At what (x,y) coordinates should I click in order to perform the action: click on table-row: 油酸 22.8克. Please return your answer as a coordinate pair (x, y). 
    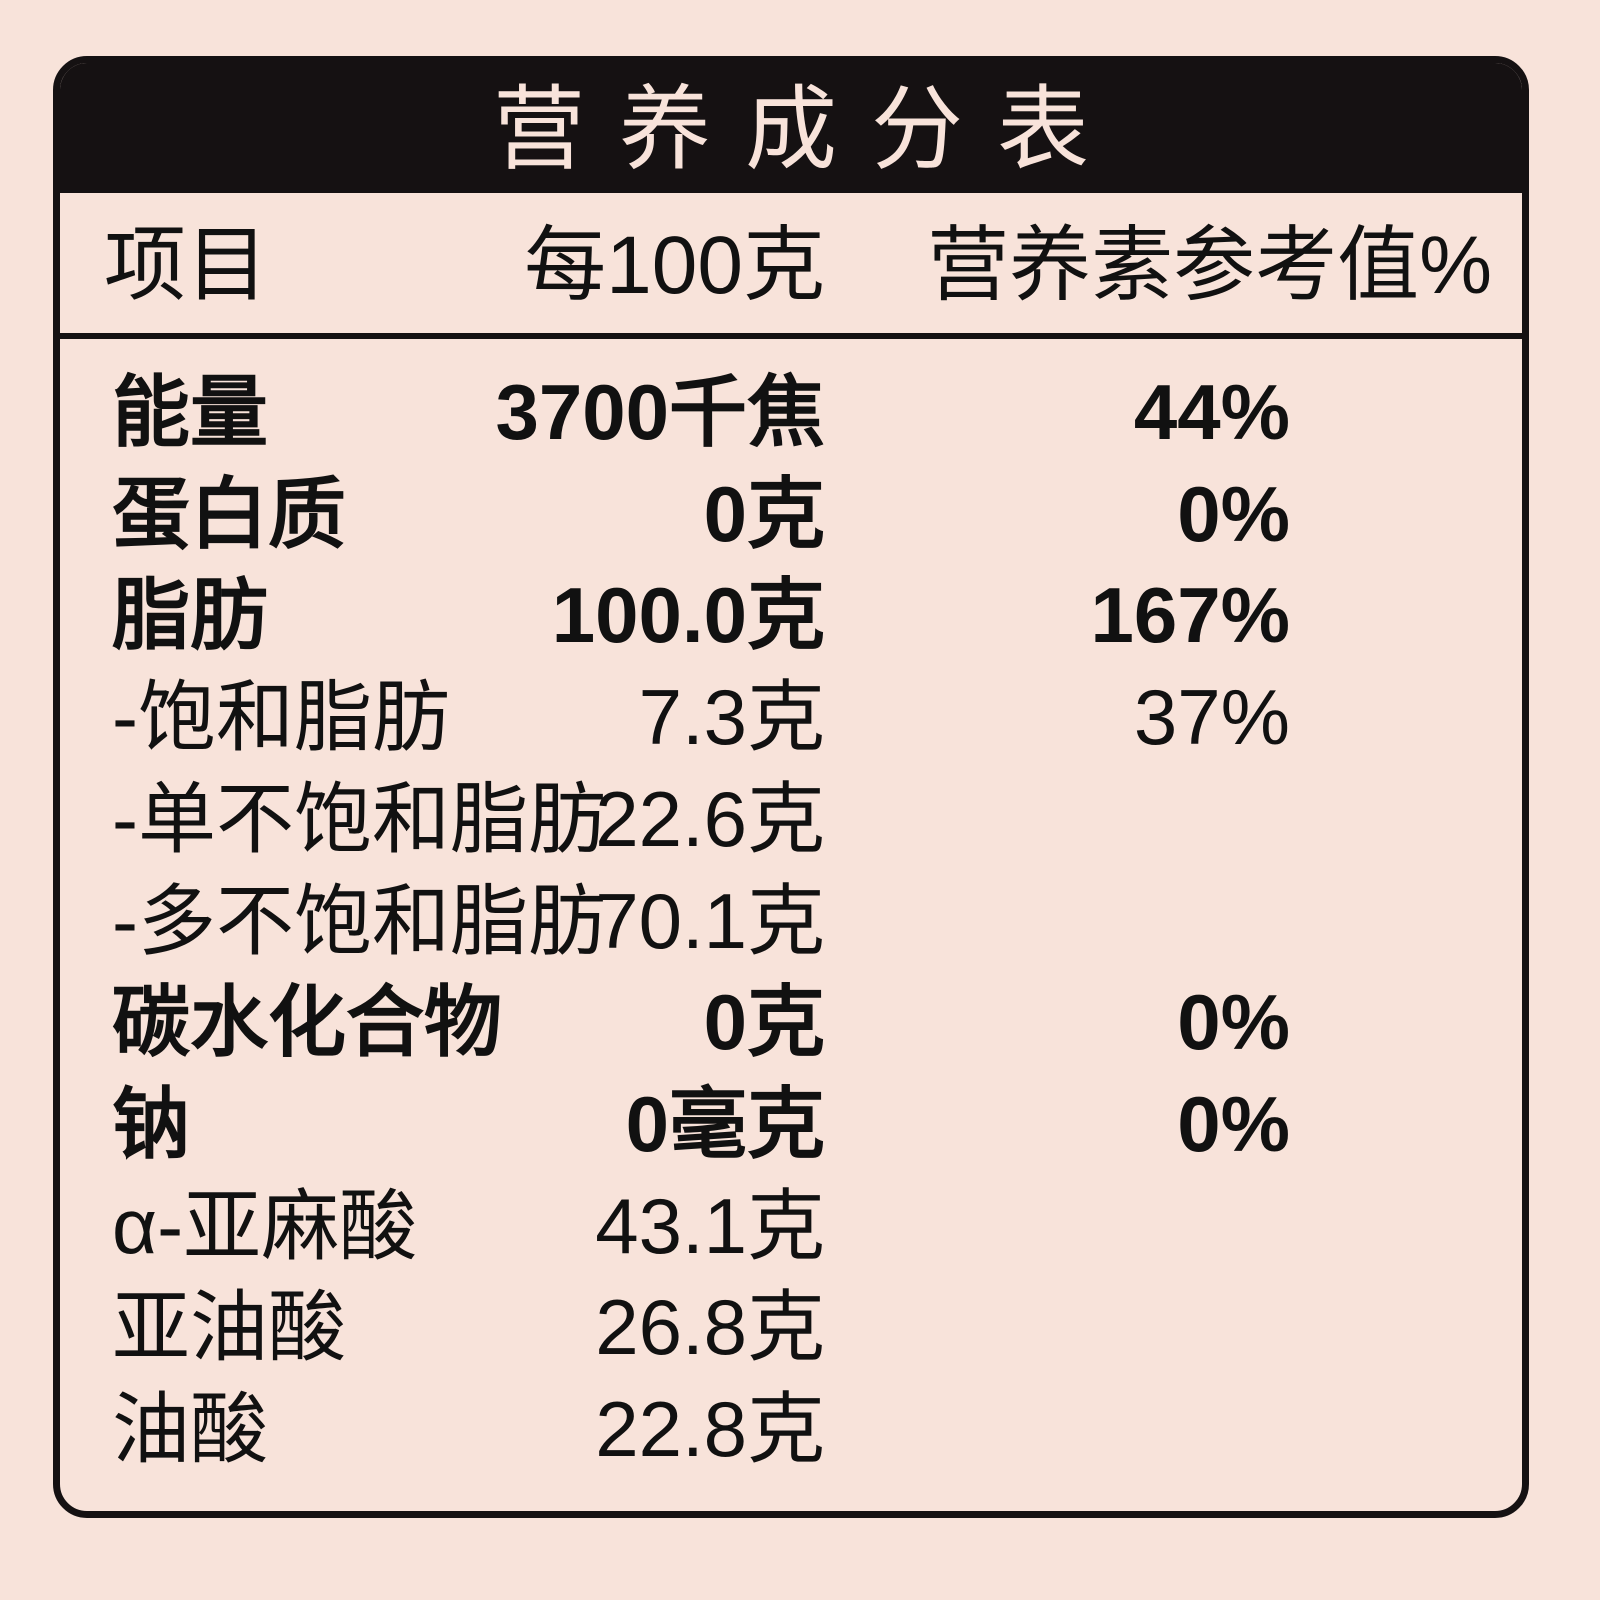
    Looking at the image, I should click on (791, 1429).